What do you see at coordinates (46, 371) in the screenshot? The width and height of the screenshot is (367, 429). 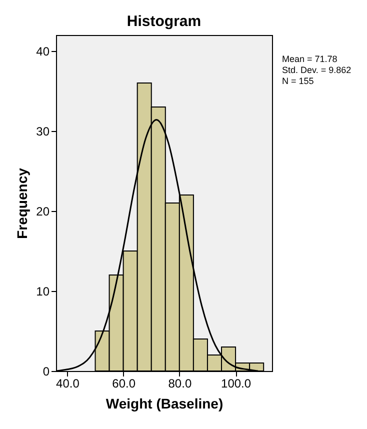 I see `y-tick-label: 0` at bounding box center [46, 371].